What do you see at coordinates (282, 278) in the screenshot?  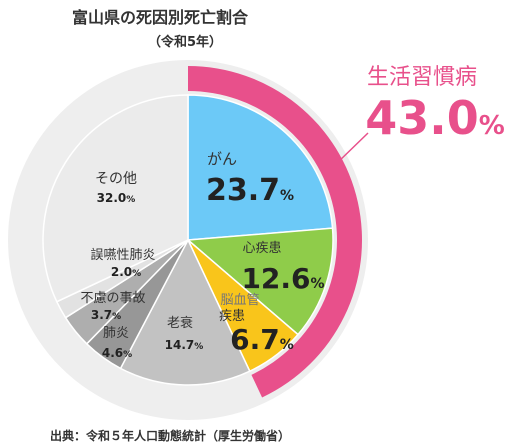 I see `slice-value-heart-disease: 12.6%` at bounding box center [282, 278].